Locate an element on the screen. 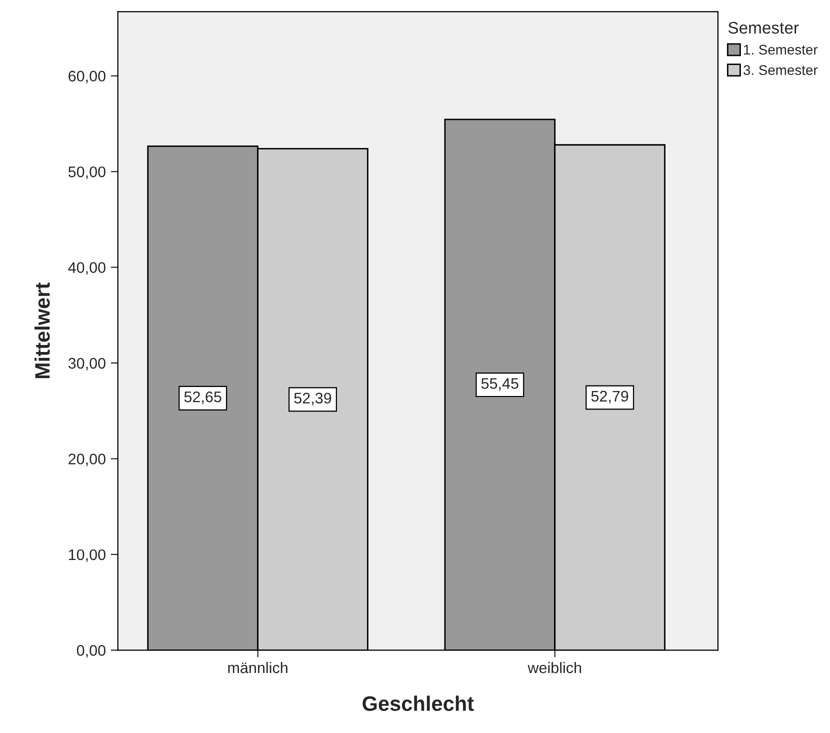 This screenshot has width=830, height=733. legend-label: 3. Semester is located at coordinates (780, 70).